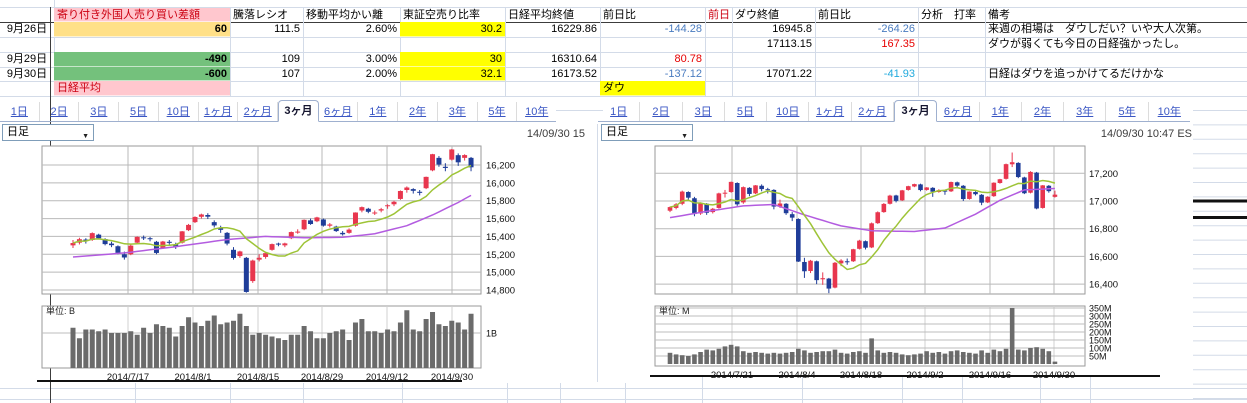  Describe the element at coordinates (757, 15) in the screenshot. I see `header-cell-dow_close: ダウ終値` at that location.